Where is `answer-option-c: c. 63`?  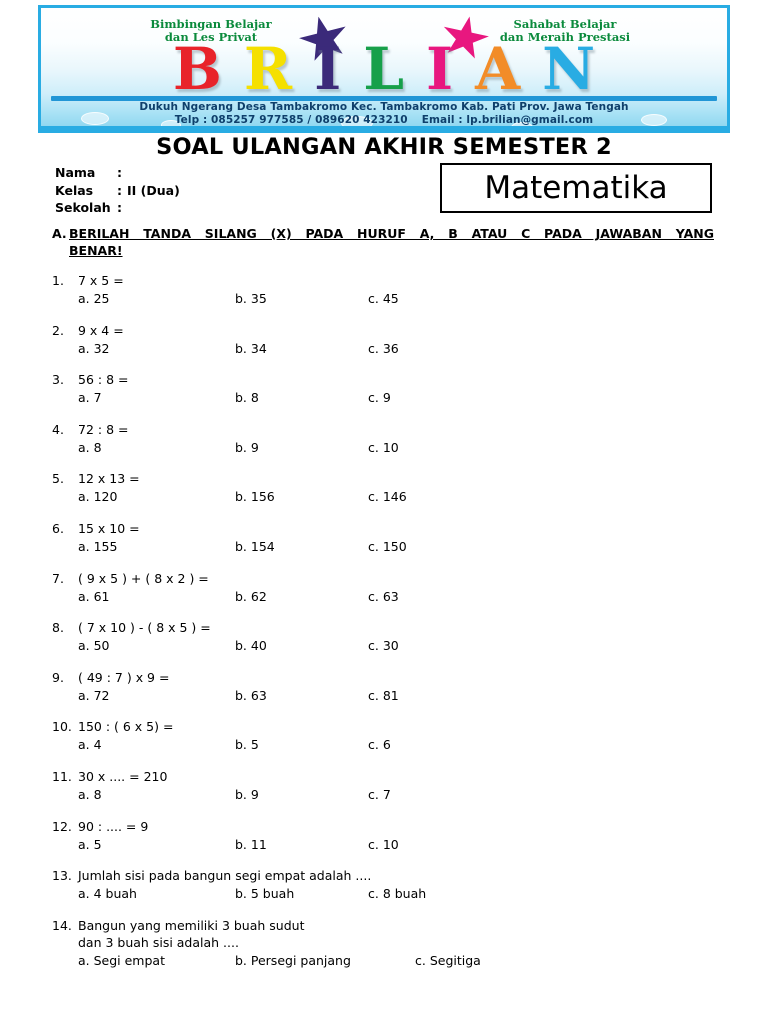
answer-option-c: c. 63 is located at coordinates (383, 596).